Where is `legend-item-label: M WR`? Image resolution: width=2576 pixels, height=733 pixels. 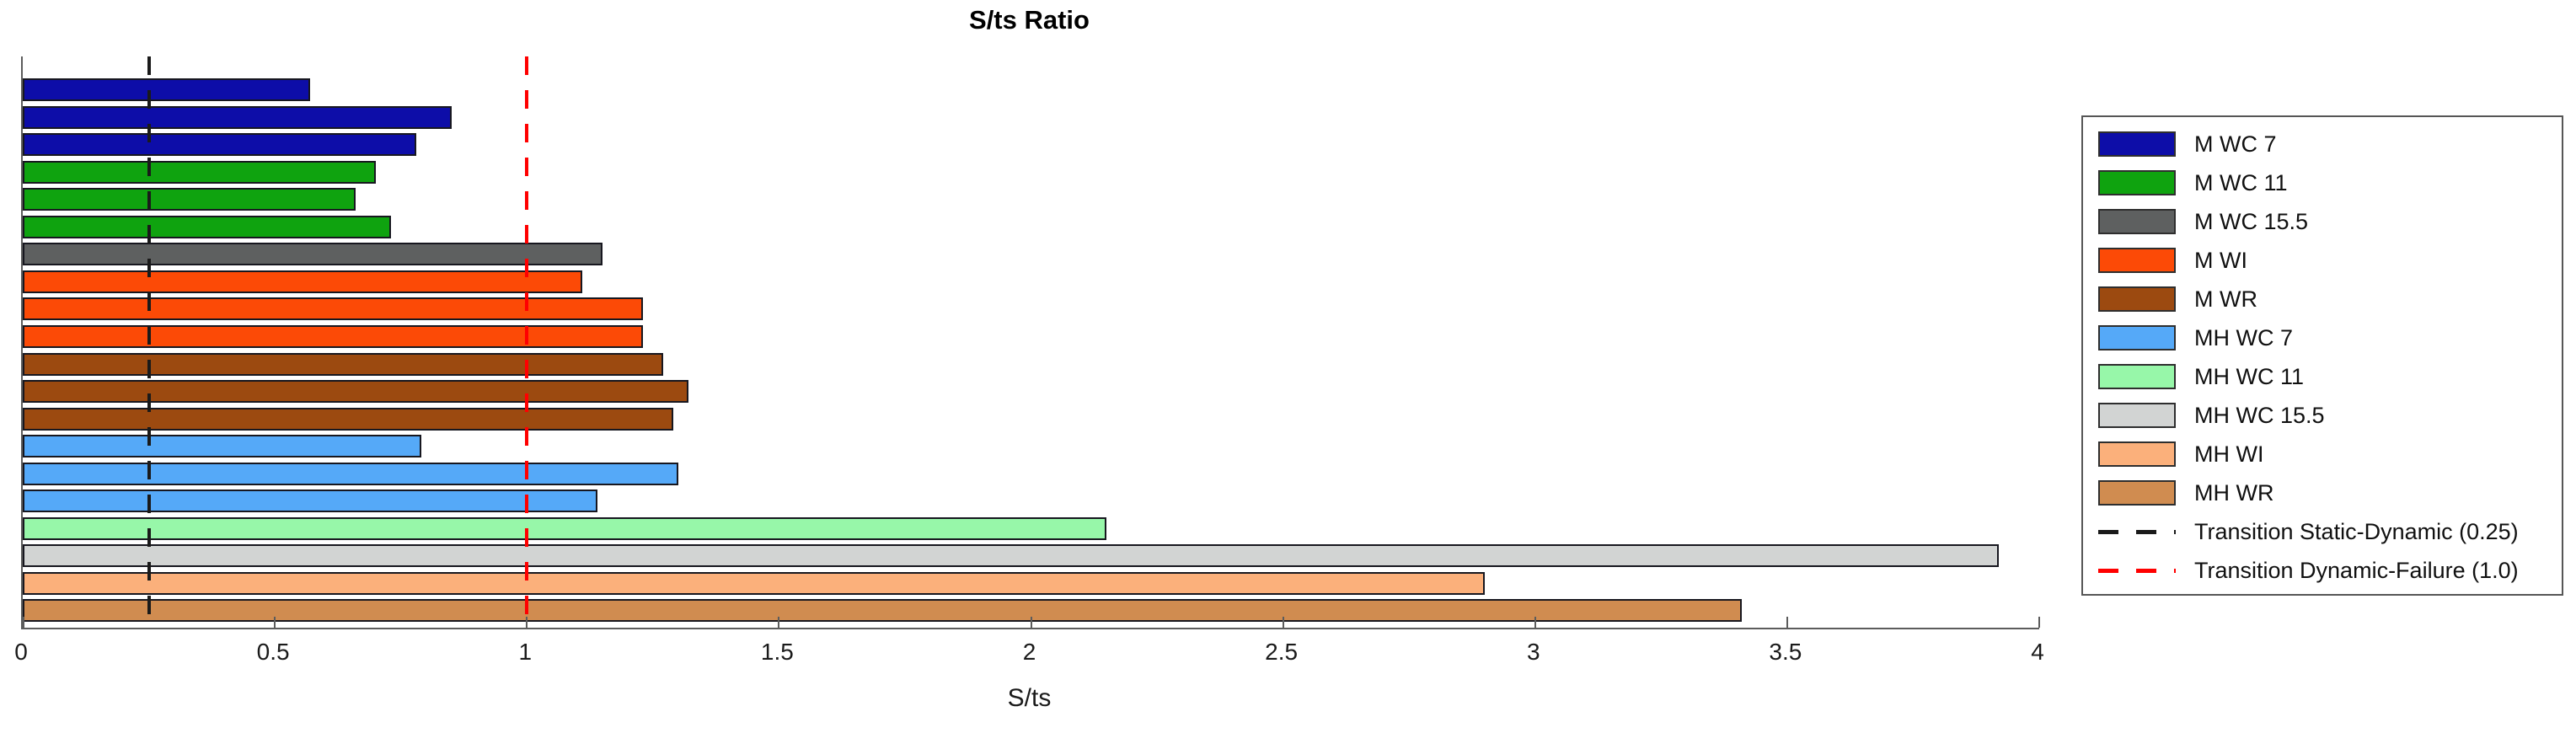 legend-item-label: M WR is located at coordinates (2225, 299).